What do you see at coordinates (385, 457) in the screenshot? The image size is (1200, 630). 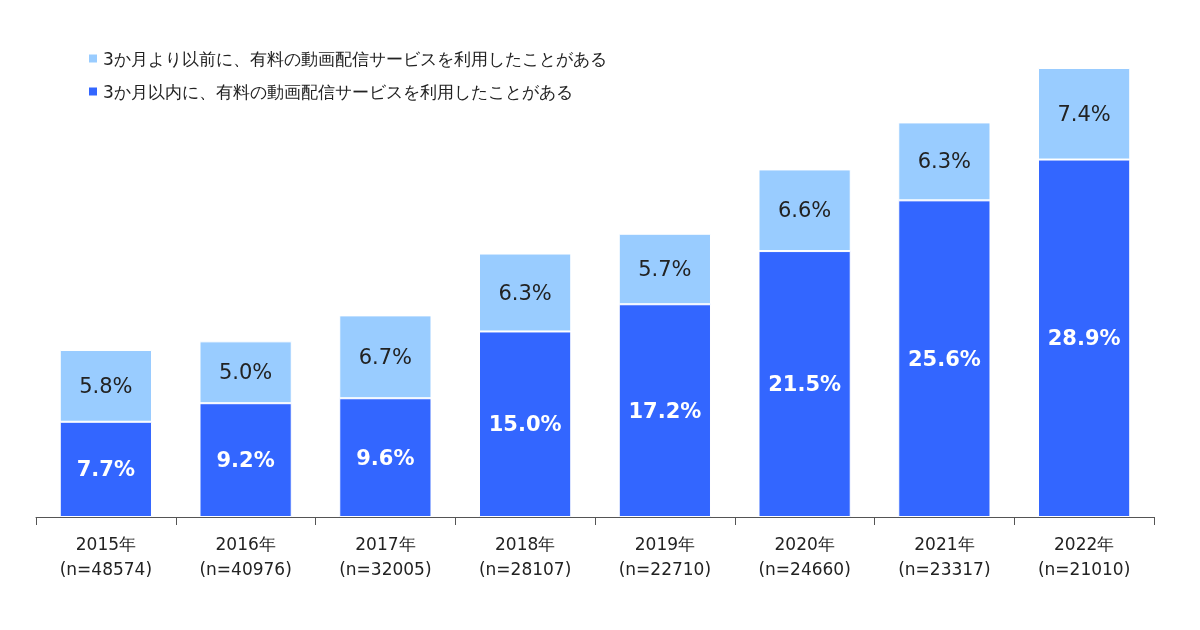 I see `data-label: 9.6%` at bounding box center [385, 457].